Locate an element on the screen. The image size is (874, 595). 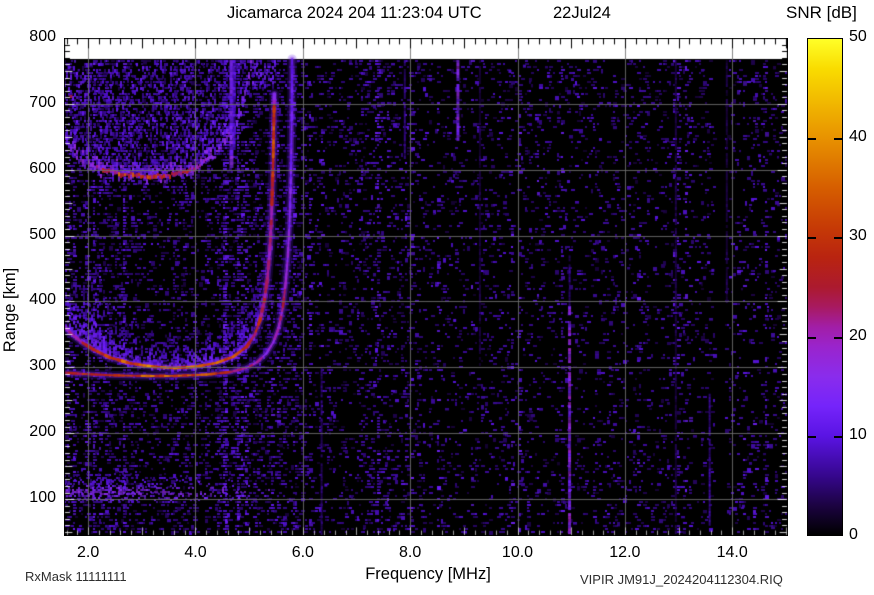
x-tick-label: 10.0 is located at coordinates (517, 552).